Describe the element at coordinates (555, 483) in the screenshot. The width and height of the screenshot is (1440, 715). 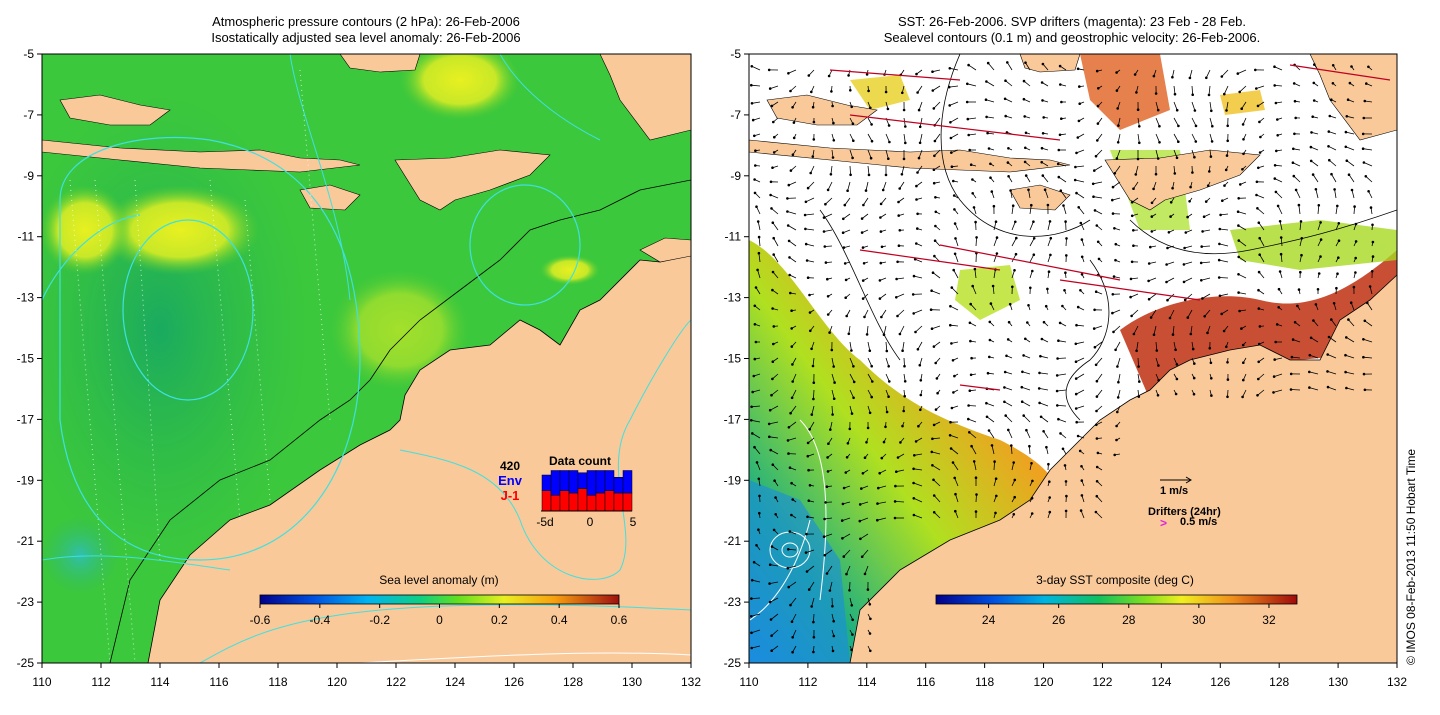
I see `data-count-bar-env` at that location.